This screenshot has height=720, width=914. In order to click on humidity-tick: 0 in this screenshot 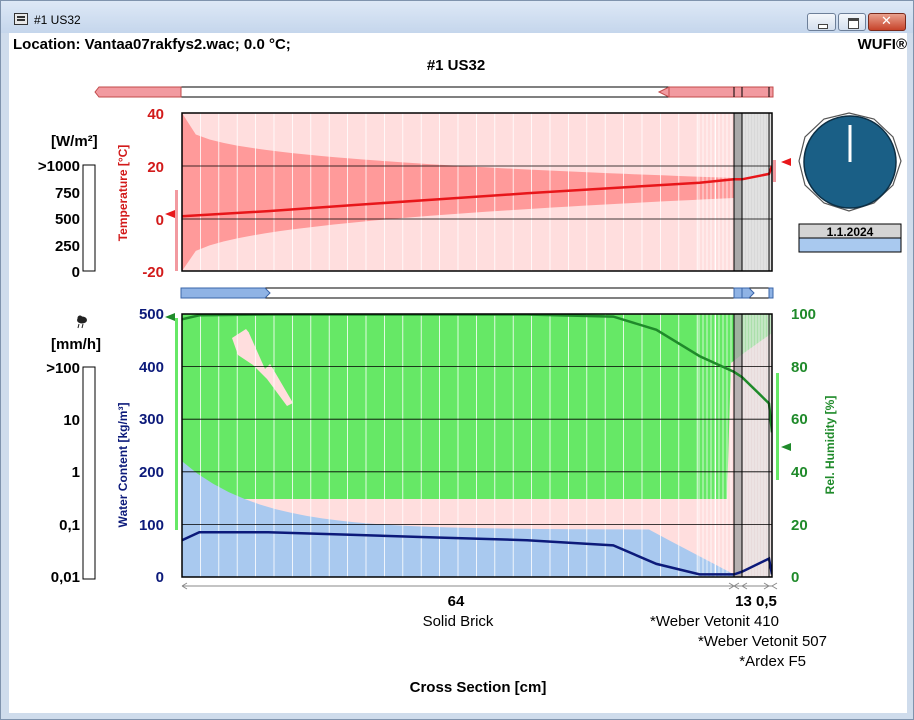, I will do `click(795, 577)`.